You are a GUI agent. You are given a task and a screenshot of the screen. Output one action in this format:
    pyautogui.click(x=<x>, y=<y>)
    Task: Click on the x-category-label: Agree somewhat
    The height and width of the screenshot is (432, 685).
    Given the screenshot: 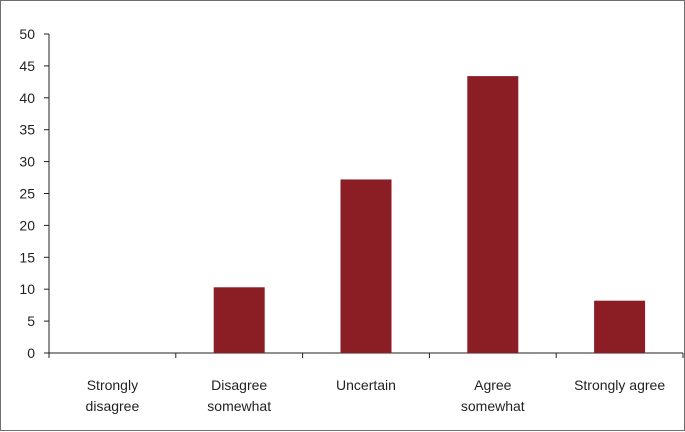 What is the action you would take?
    pyautogui.click(x=493, y=395)
    